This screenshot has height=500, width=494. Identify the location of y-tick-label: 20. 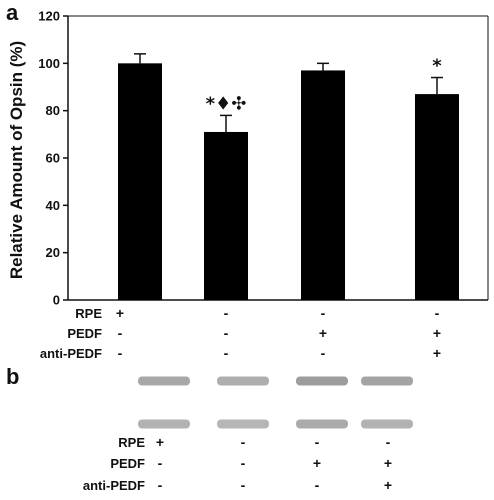
(53, 252).